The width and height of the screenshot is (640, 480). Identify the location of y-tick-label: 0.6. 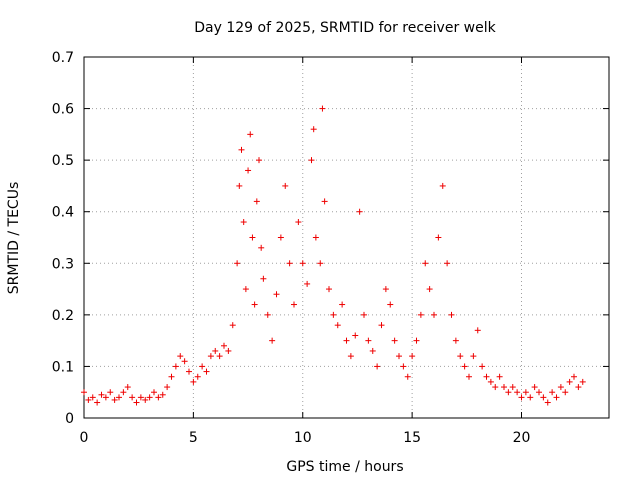
(63, 110).